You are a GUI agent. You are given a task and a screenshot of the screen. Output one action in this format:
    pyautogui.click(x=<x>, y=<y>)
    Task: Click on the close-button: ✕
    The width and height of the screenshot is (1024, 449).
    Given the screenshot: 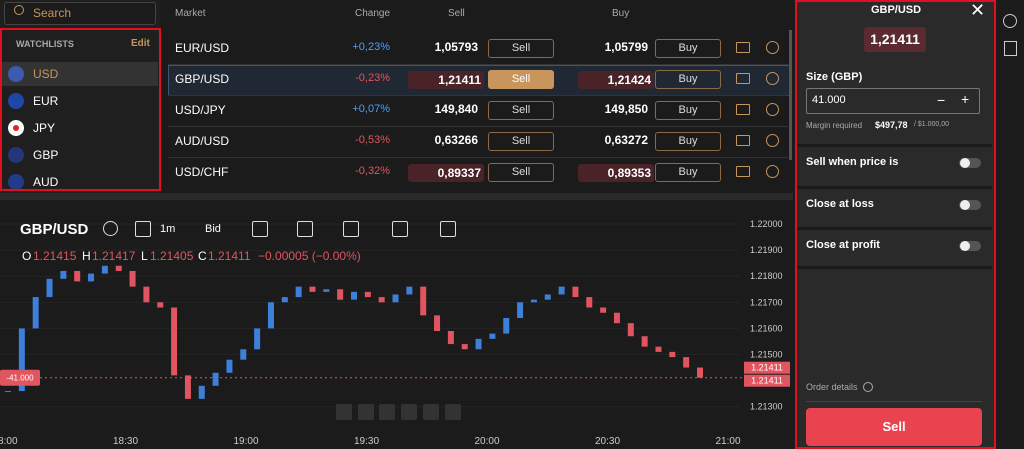 What is the action you would take?
    pyautogui.click(x=978, y=10)
    